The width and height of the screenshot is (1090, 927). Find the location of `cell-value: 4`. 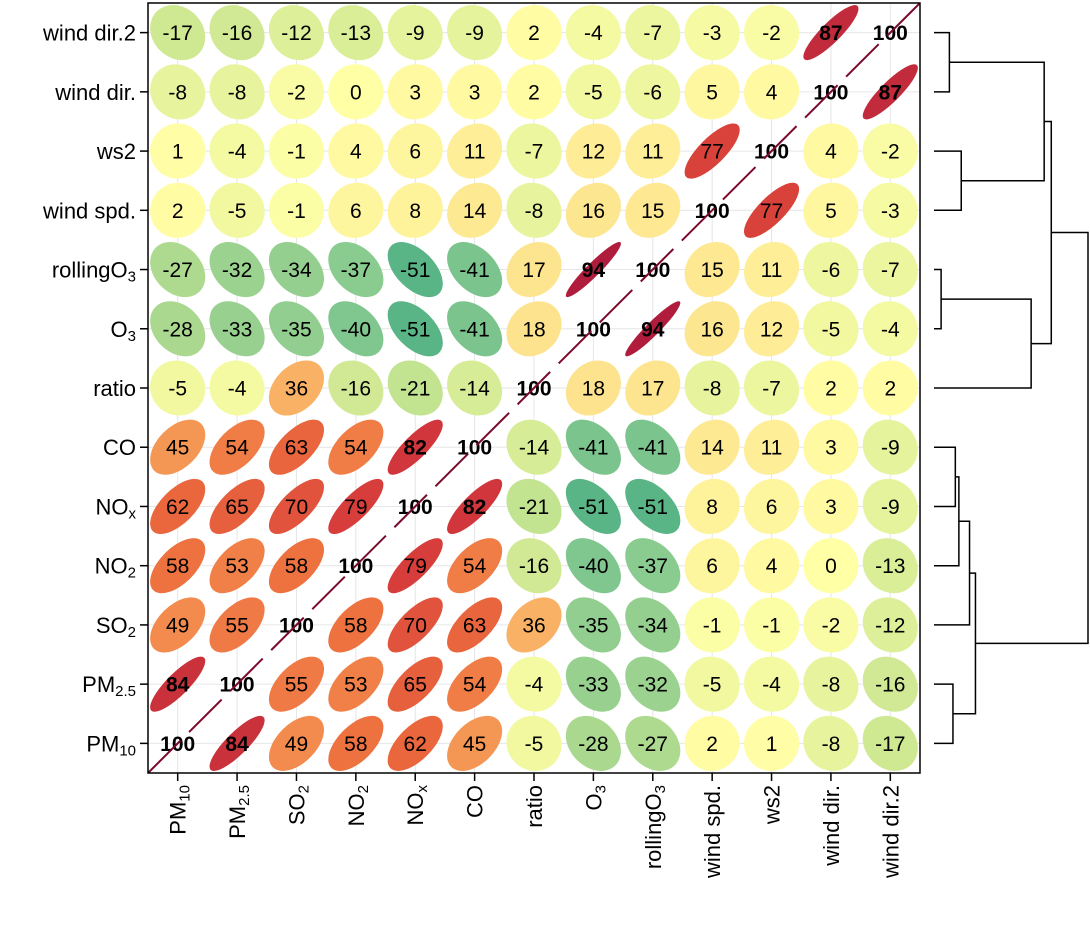

cell-value: 4 is located at coordinates (772, 566).